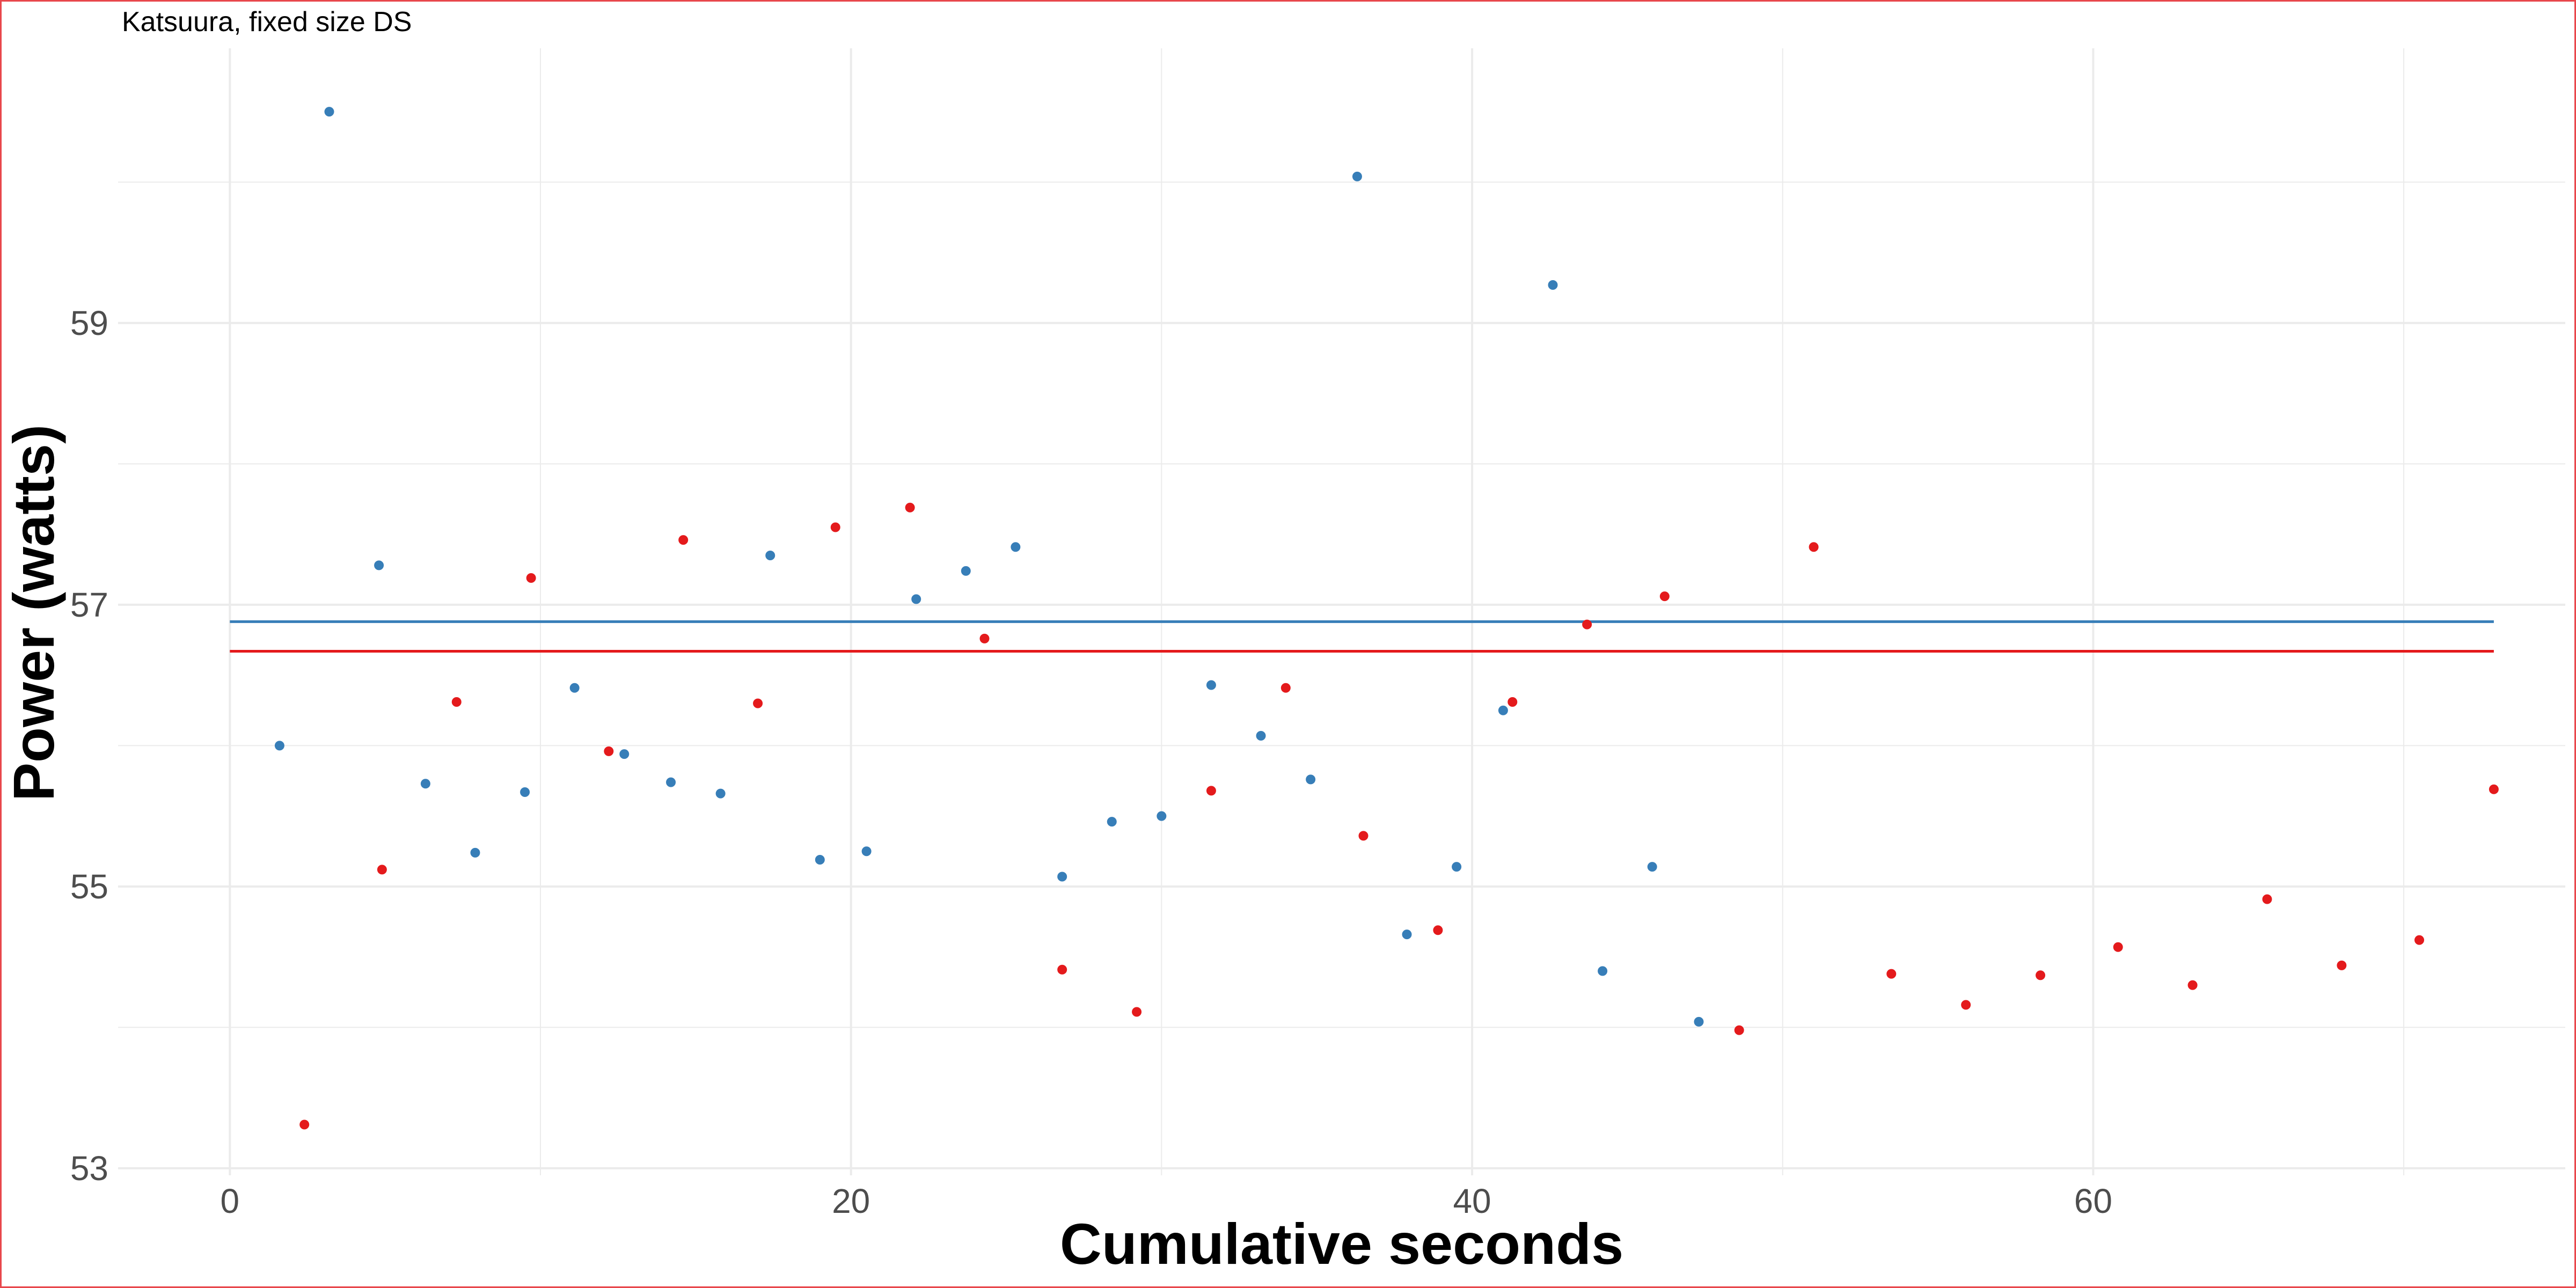 This screenshot has height=1288, width=2576. I want to click on y-tick-label: 57, so click(89, 605).